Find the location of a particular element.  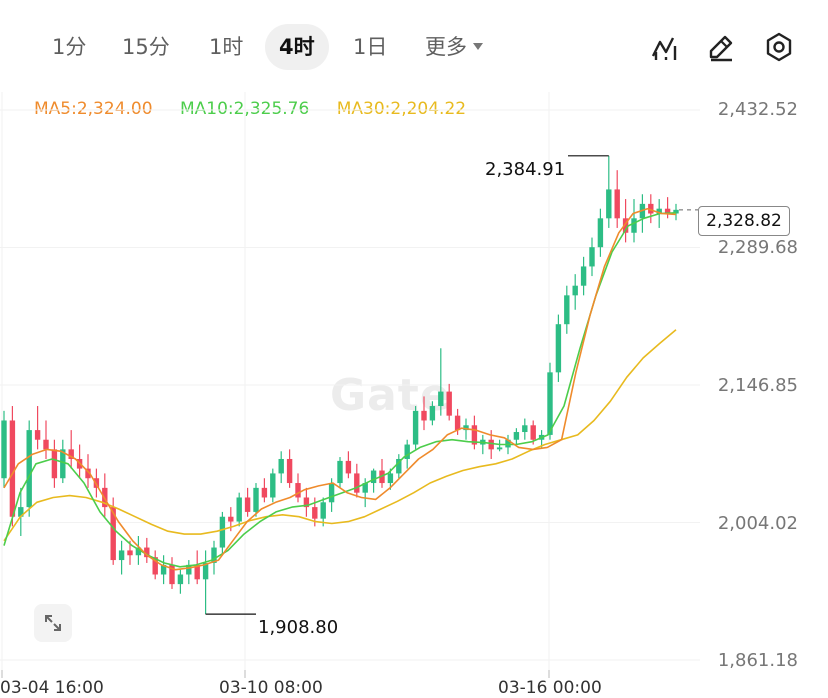

draw-pencil-icon is located at coordinates (721, 47).